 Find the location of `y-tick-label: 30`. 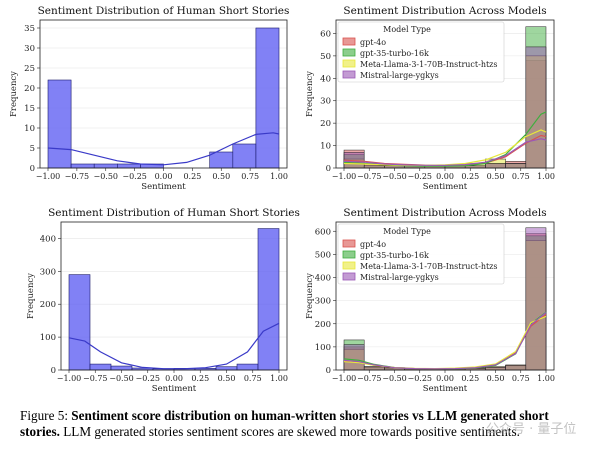

y-tick-label: 30 is located at coordinates (29, 49).